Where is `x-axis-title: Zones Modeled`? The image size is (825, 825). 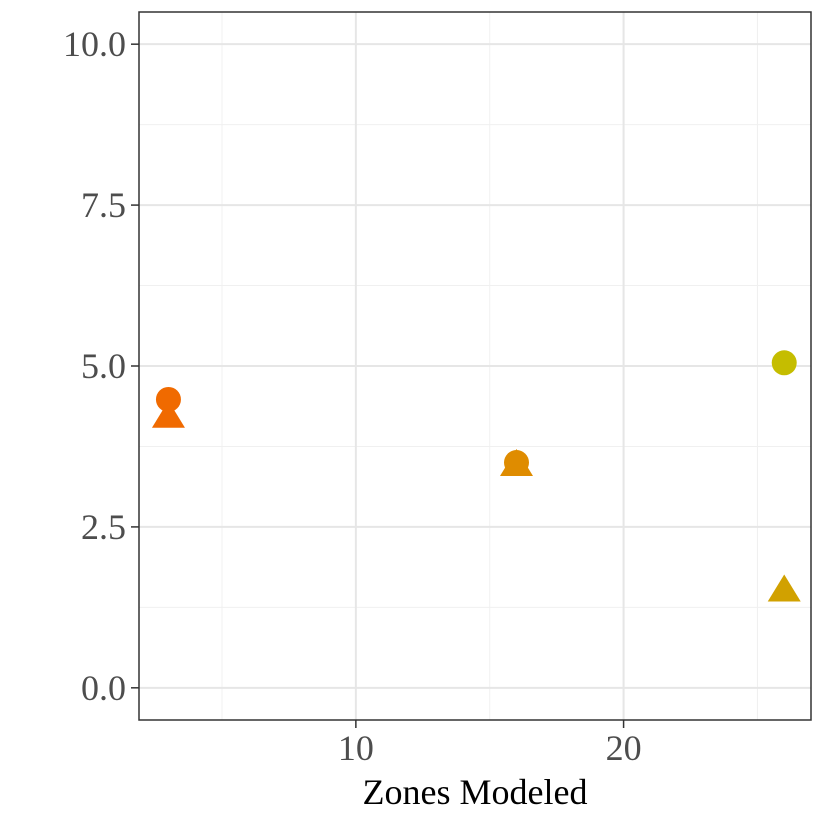
x-axis-title: Zones Modeled is located at coordinates (475, 792).